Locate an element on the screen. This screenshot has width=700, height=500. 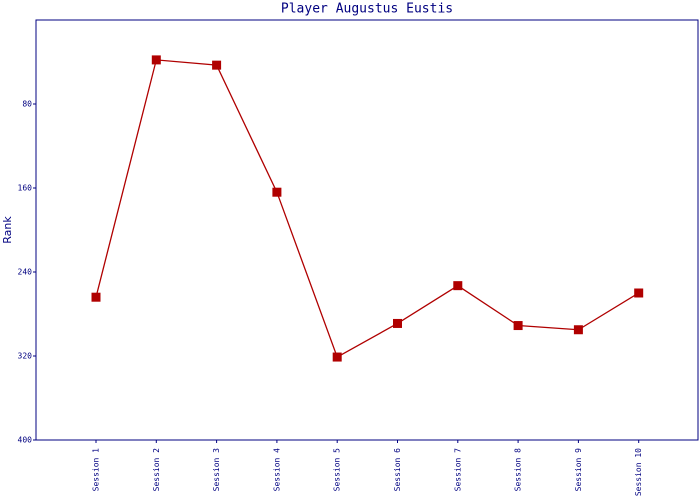
x-tick-label: Session 8 is located at coordinates (518, 470).